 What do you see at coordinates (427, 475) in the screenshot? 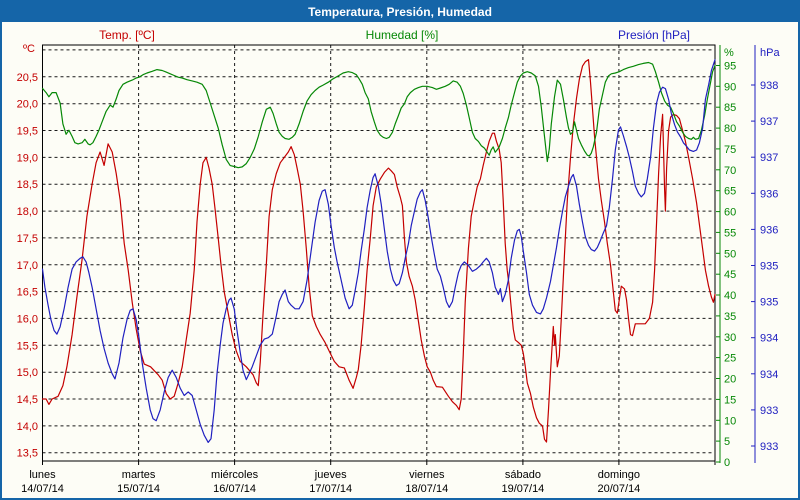
I see `svg-text: viernes` at bounding box center [427, 475].